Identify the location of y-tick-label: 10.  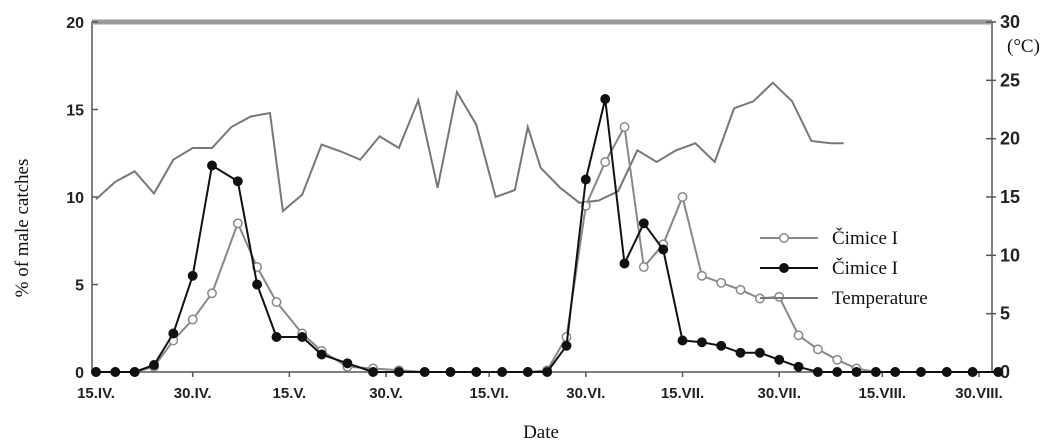
(75, 198).